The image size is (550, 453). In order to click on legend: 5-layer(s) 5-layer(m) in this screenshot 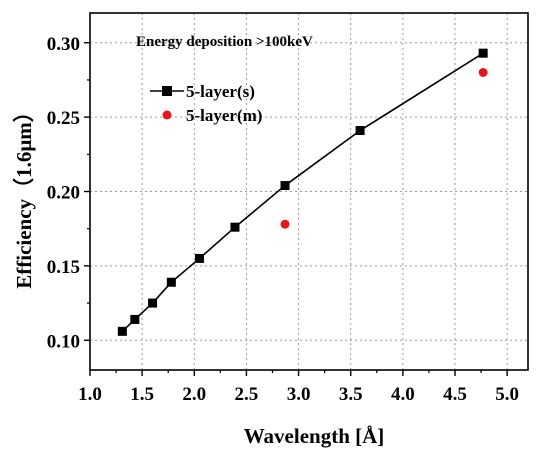, I will do `click(206, 103)`.